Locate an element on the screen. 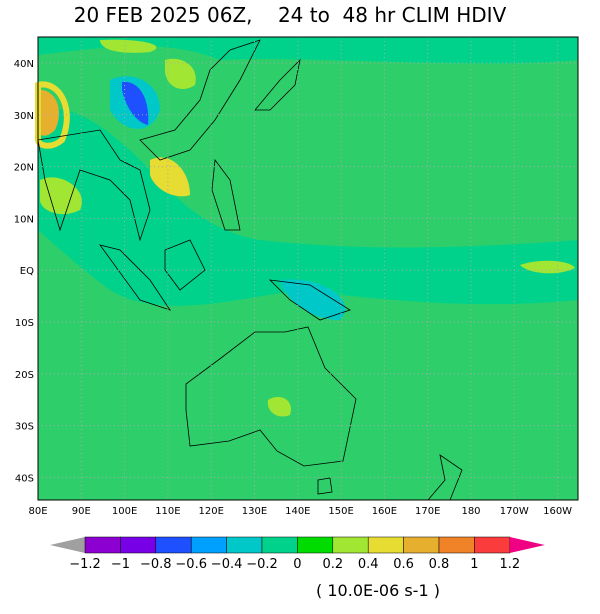 Image resolution: width=600 pixels, height=614 pixels. lon-label: 170W is located at coordinates (514, 511).